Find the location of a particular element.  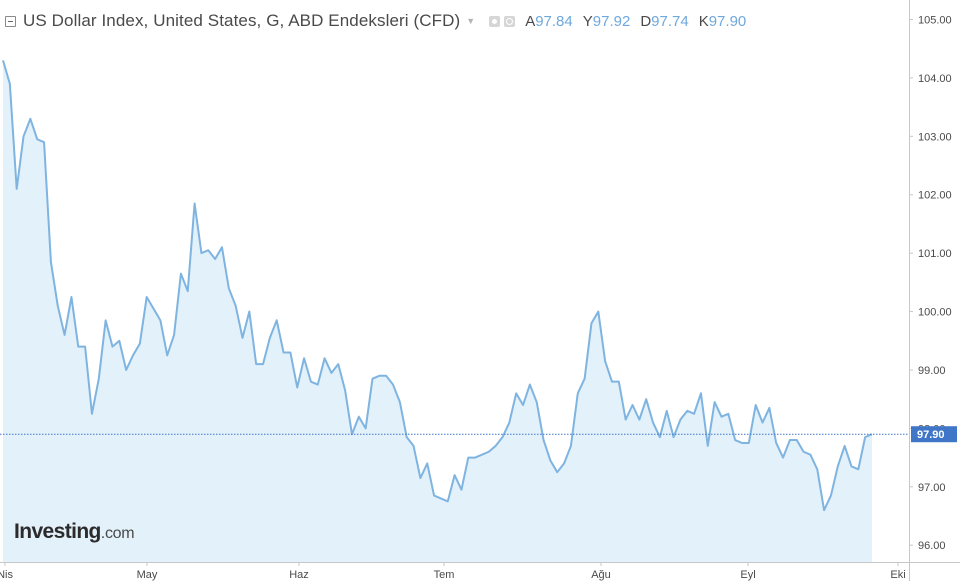

ohlc-close: K97.90 is located at coordinates (722, 21).